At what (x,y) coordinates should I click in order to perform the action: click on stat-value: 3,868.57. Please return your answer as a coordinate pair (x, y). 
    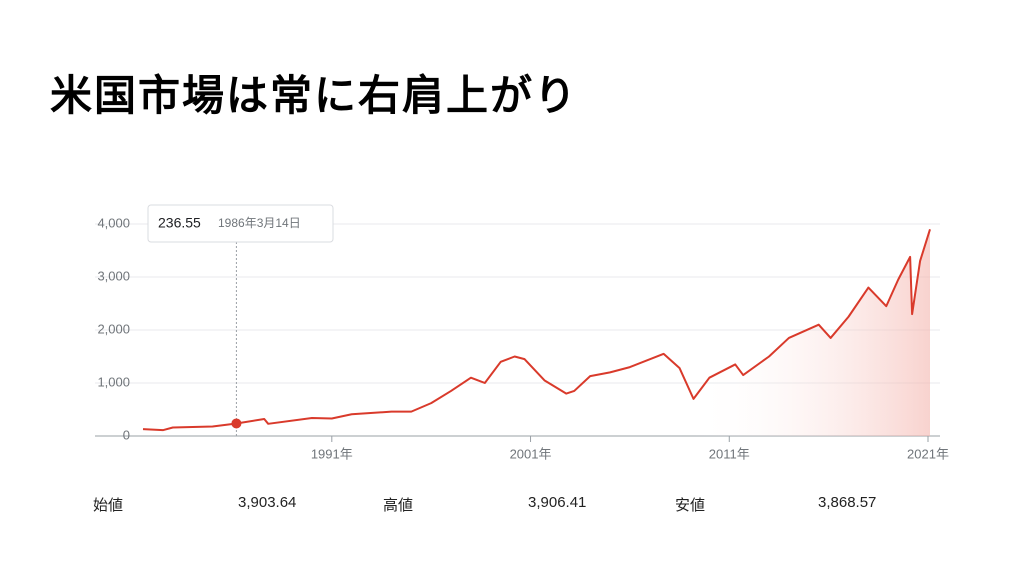
    Looking at the image, I should click on (847, 502).